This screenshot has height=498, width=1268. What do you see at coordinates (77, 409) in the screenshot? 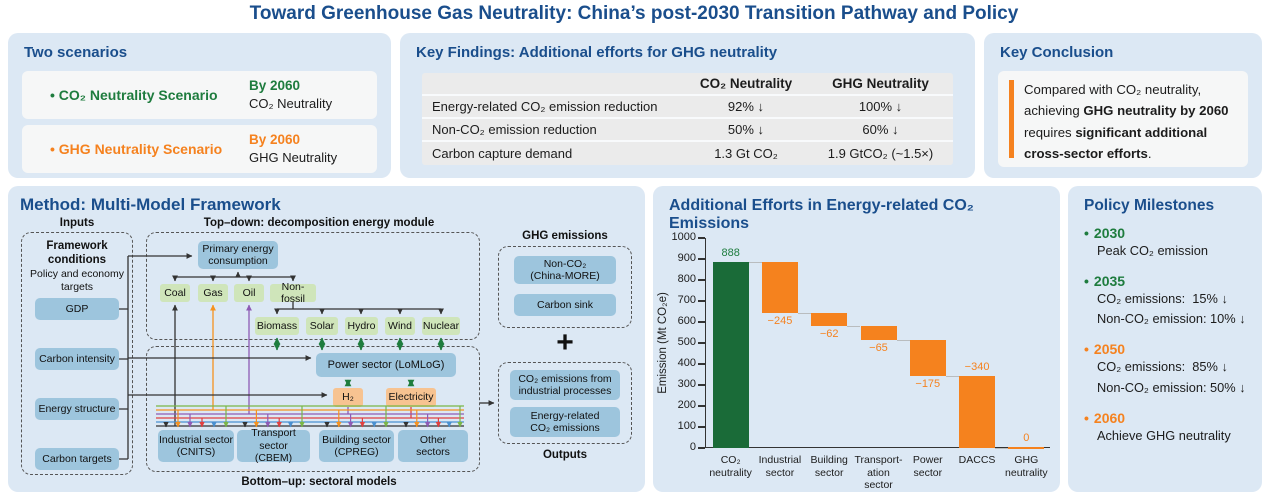
I see `input-box-energy-structure: Energy structure` at bounding box center [77, 409].